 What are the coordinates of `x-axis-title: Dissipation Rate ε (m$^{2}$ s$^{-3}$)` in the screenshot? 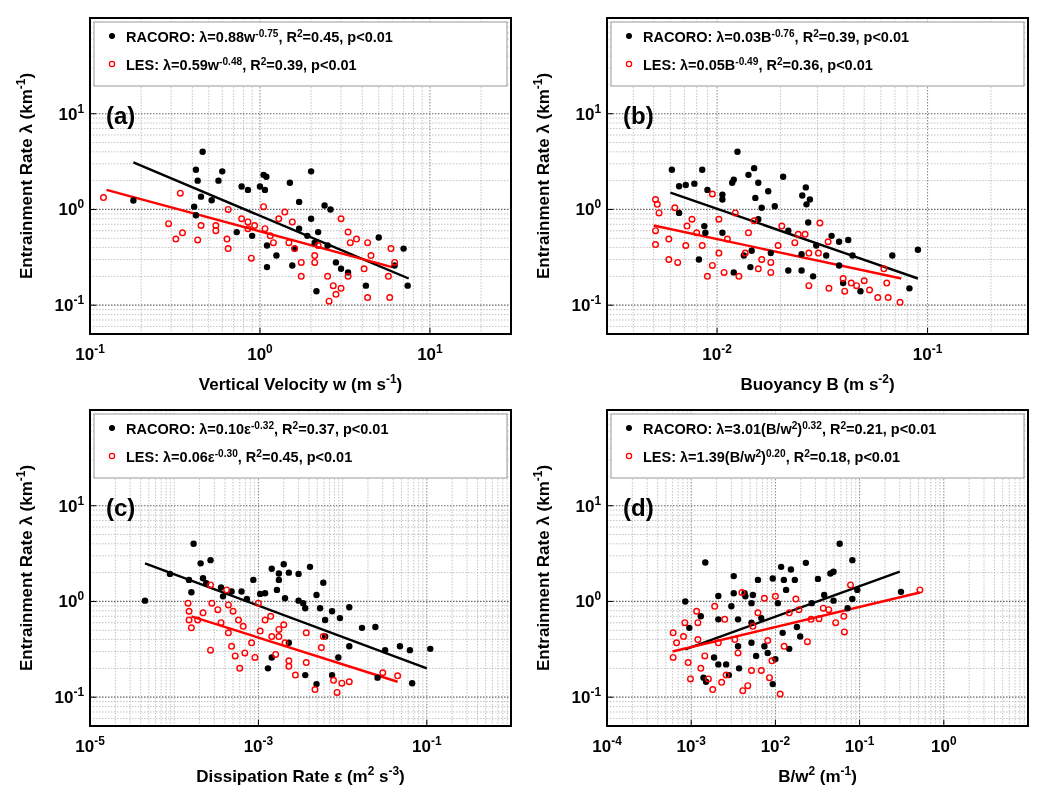 It's located at (300, 775).